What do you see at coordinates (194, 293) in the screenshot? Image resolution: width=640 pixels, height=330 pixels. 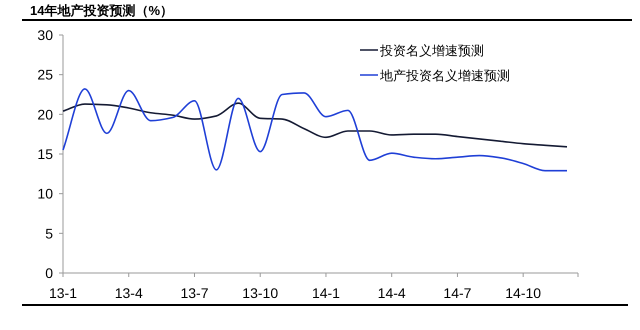 I see `x-tick-label: 13-7` at bounding box center [194, 293].